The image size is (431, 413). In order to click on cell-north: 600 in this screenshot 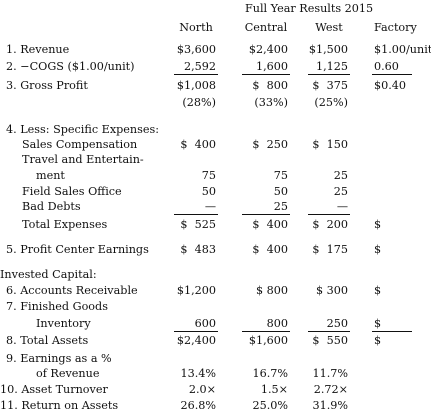, I will do `click(205, 323)`.